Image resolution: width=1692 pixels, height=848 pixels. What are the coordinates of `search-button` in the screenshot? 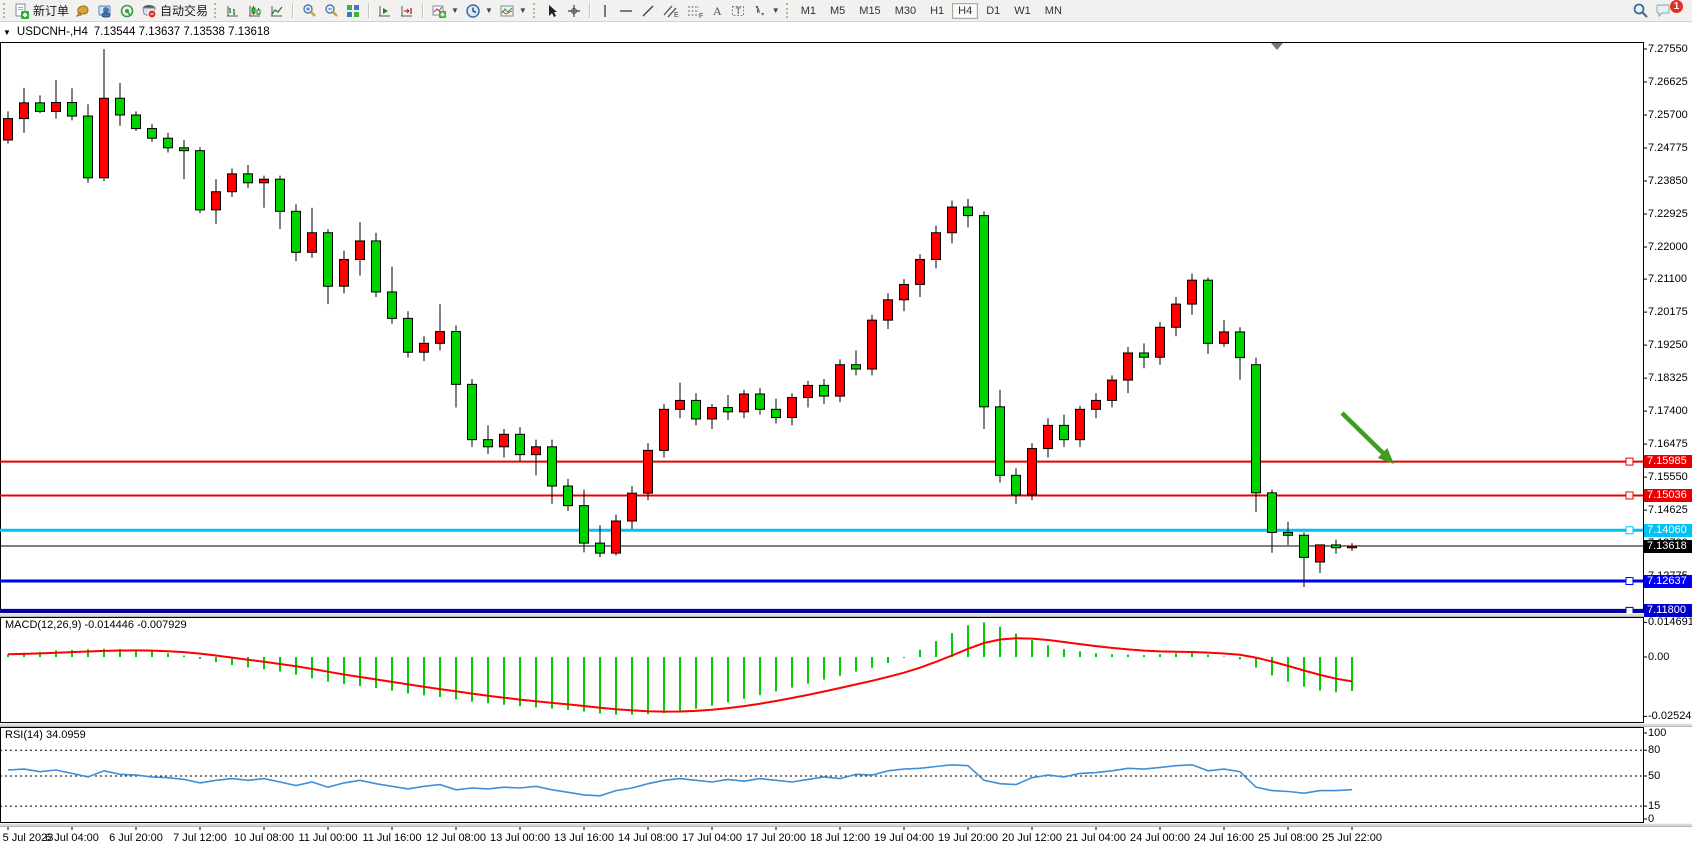 It's located at (1640, 10).